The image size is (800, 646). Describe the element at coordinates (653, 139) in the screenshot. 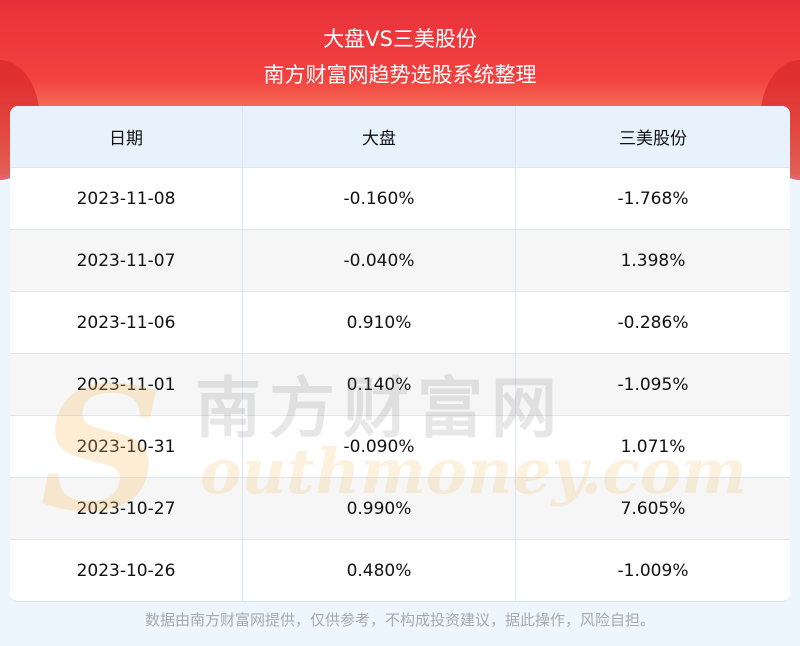

I see `column-header-stock: 三美股份` at that location.